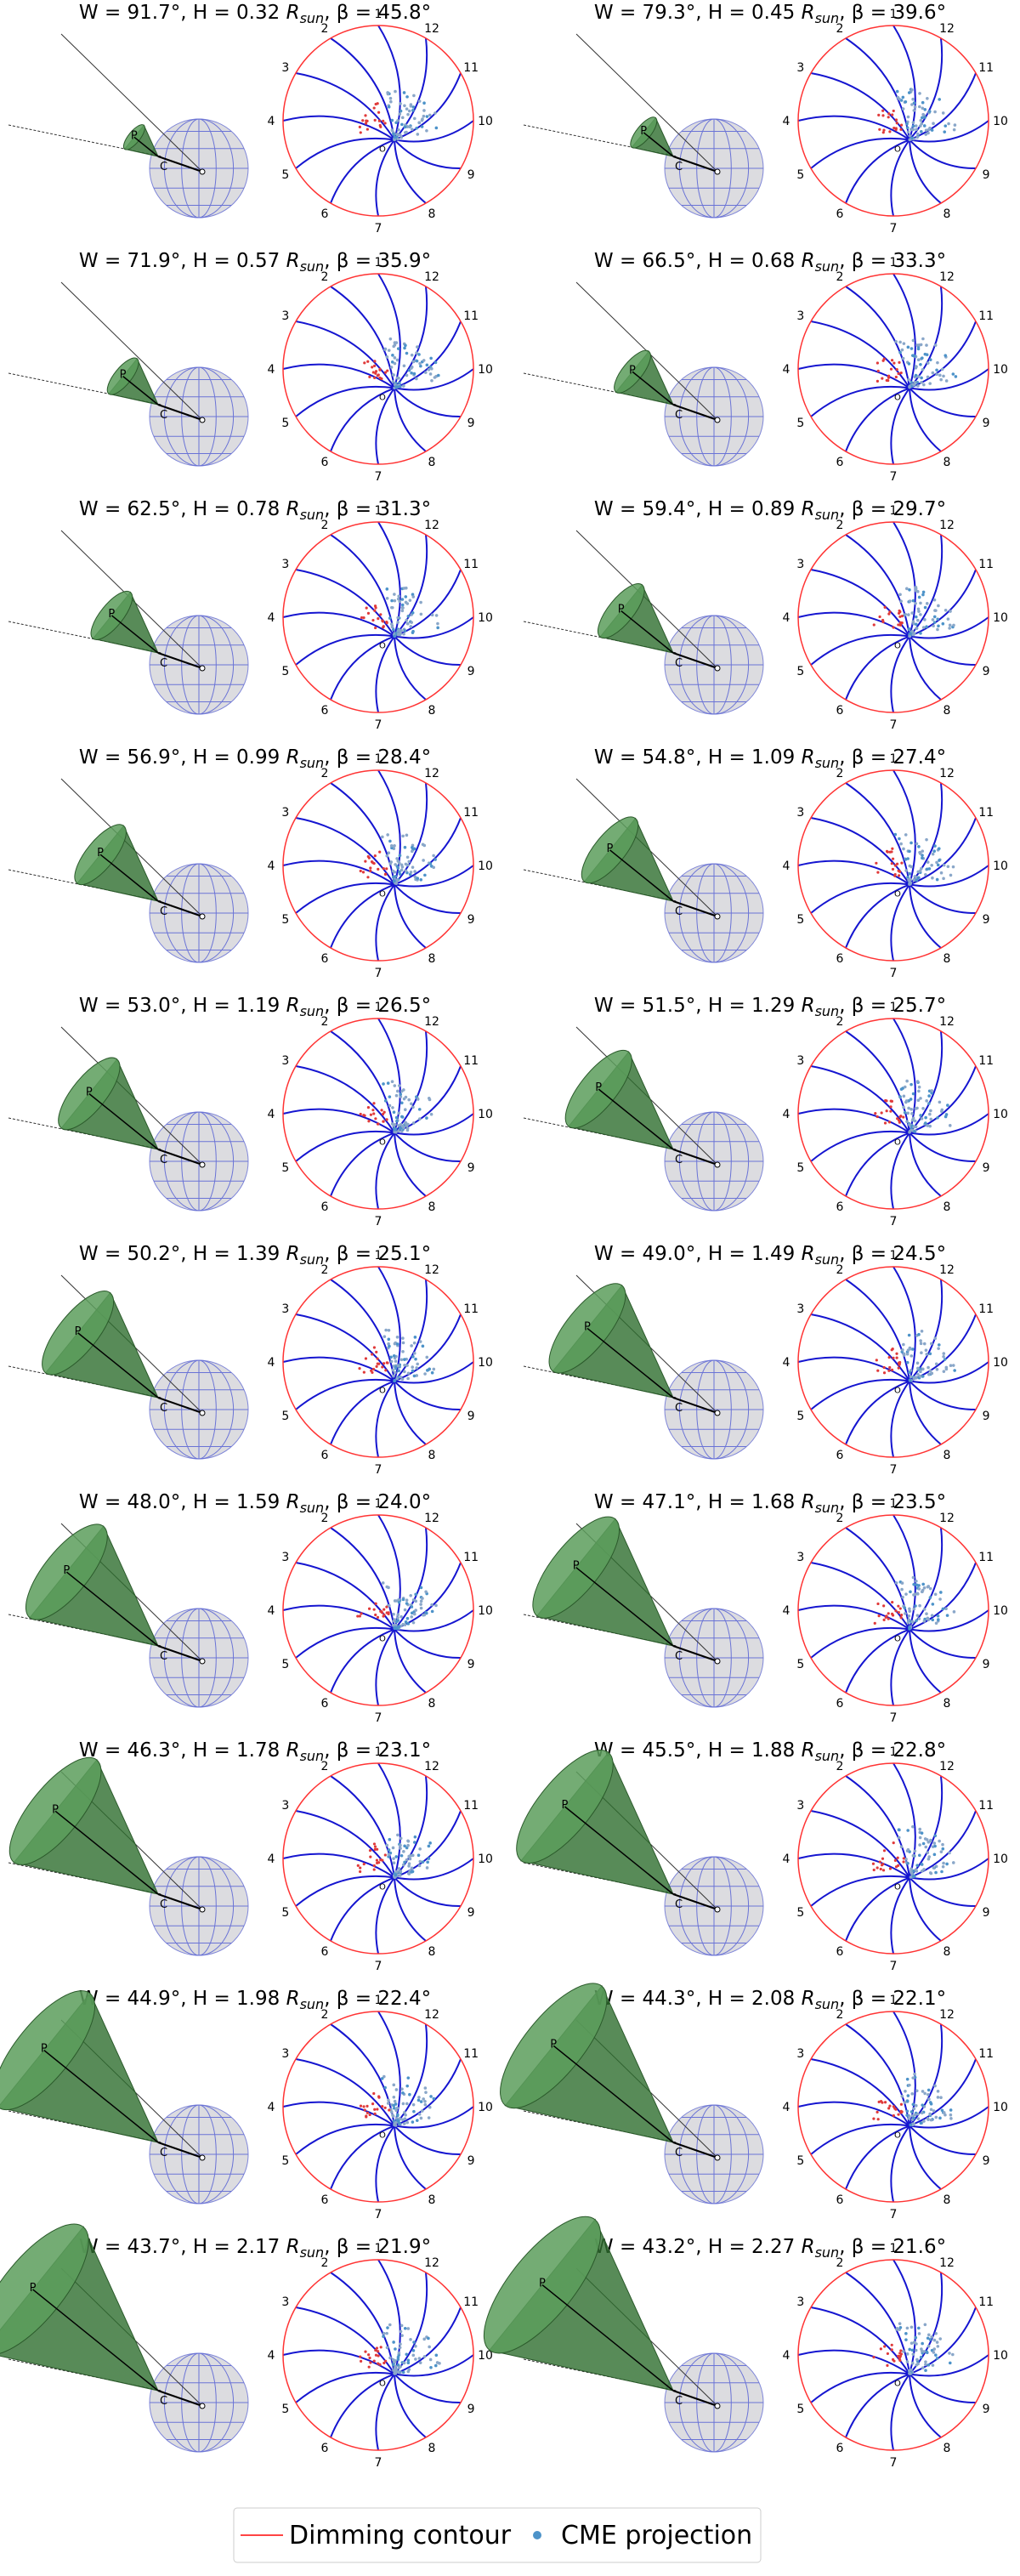 This screenshot has width=1020, height=2576. I want to click on clock-label: 11, so click(471, 813).